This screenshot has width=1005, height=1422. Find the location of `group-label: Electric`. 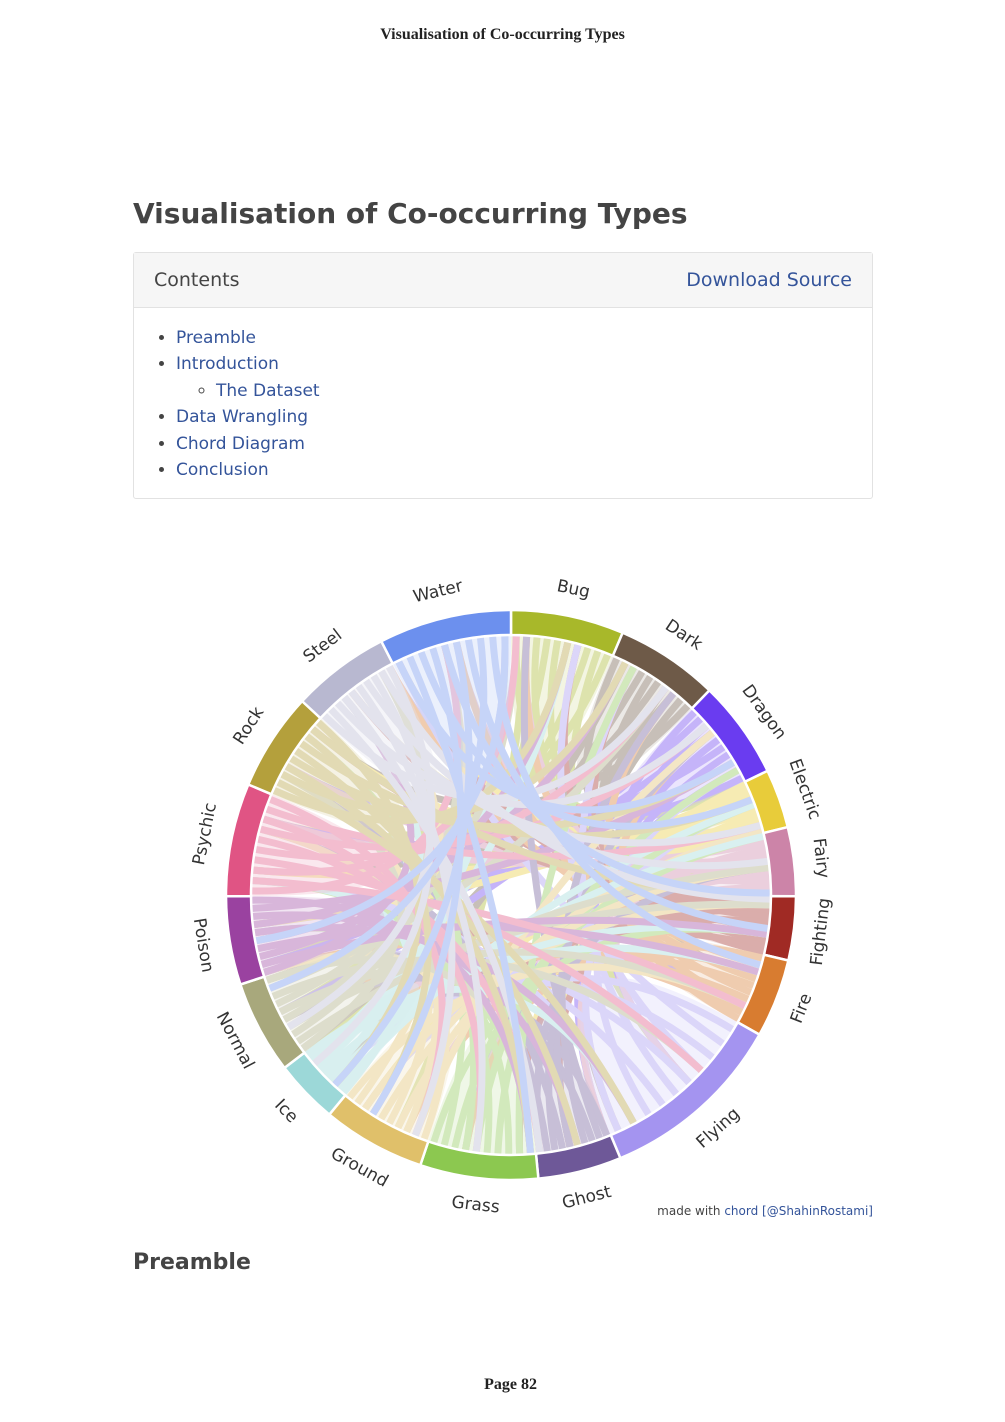

group-label: Electric is located at coordinates (804, 789).